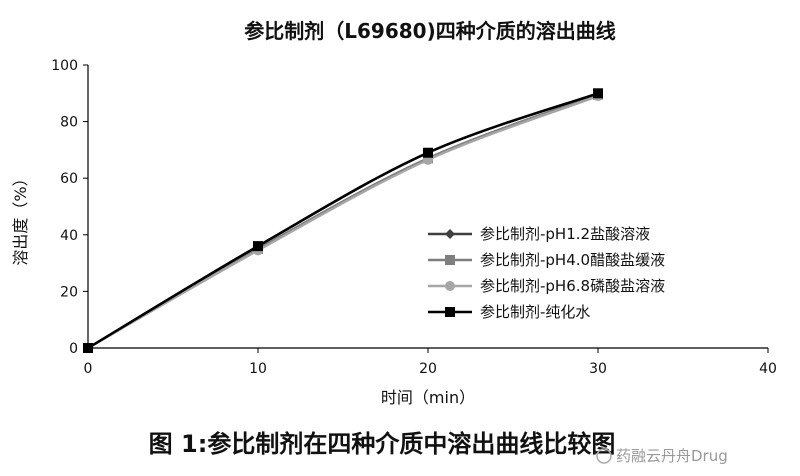  I want to click on x-tick-label: 30, so click(598, 369).